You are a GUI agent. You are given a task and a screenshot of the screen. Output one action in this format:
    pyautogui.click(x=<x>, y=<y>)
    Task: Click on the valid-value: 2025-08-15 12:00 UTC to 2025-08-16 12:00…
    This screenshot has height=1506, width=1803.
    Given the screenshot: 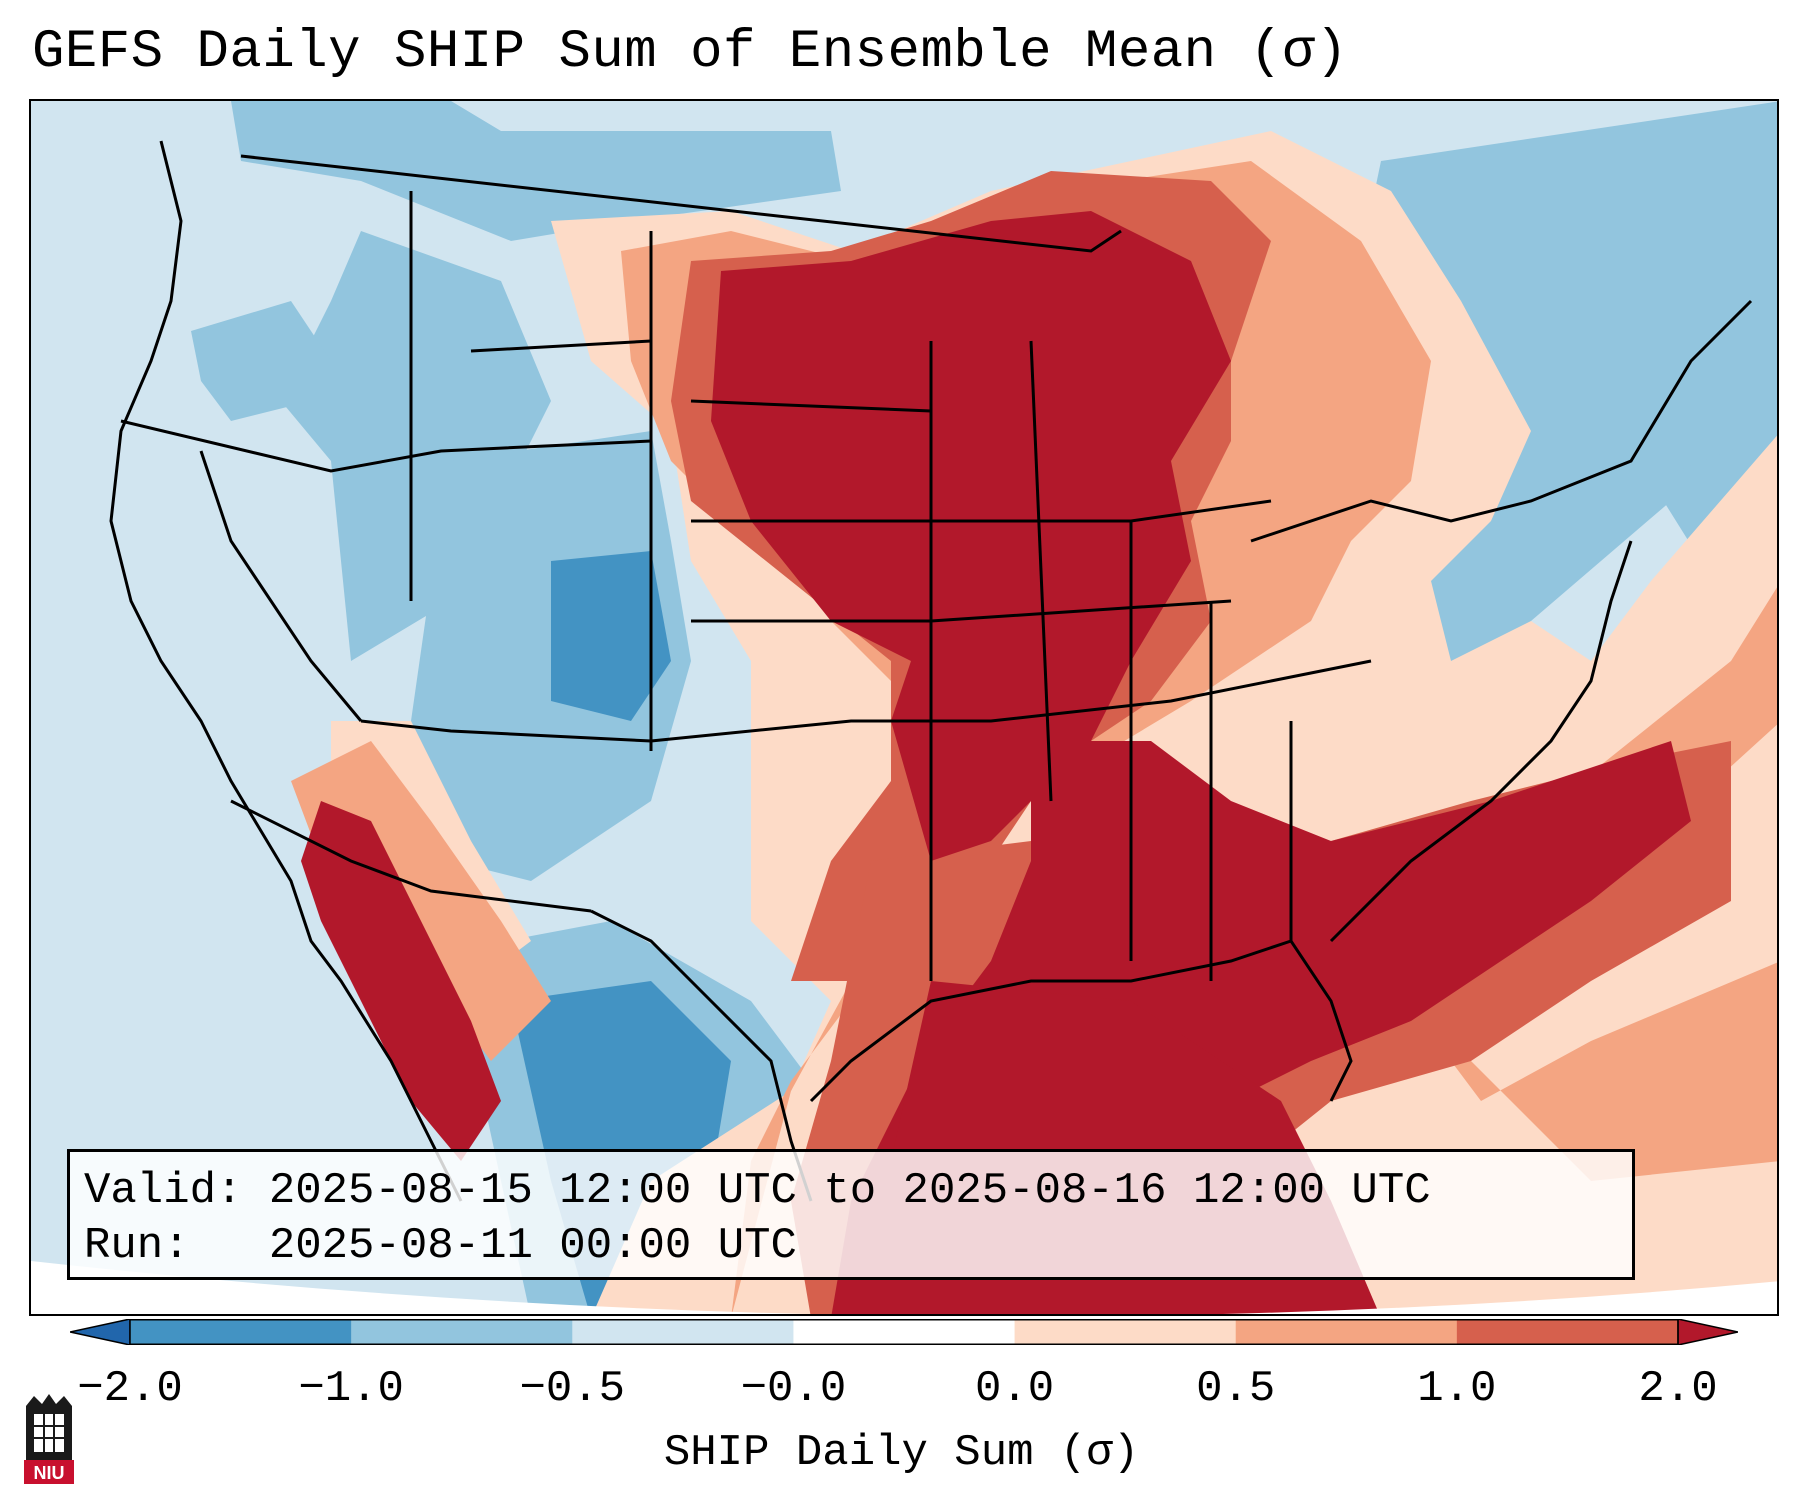 What is the action you would take?
    pyautogui.click(x=849, y=1191)
    